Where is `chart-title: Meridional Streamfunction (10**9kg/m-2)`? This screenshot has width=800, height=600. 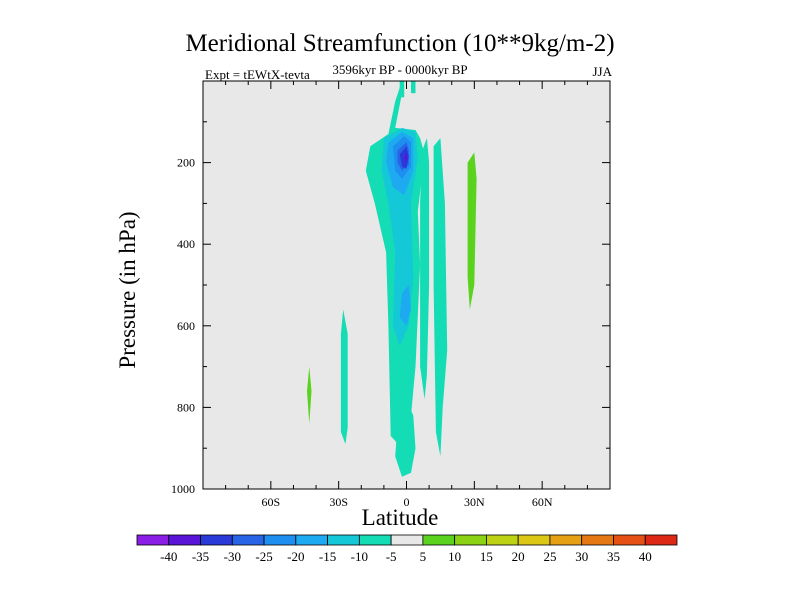 chart-title: Meridional Streamfunction (10**9kg/m-2) is located at coordinates (400, 43).